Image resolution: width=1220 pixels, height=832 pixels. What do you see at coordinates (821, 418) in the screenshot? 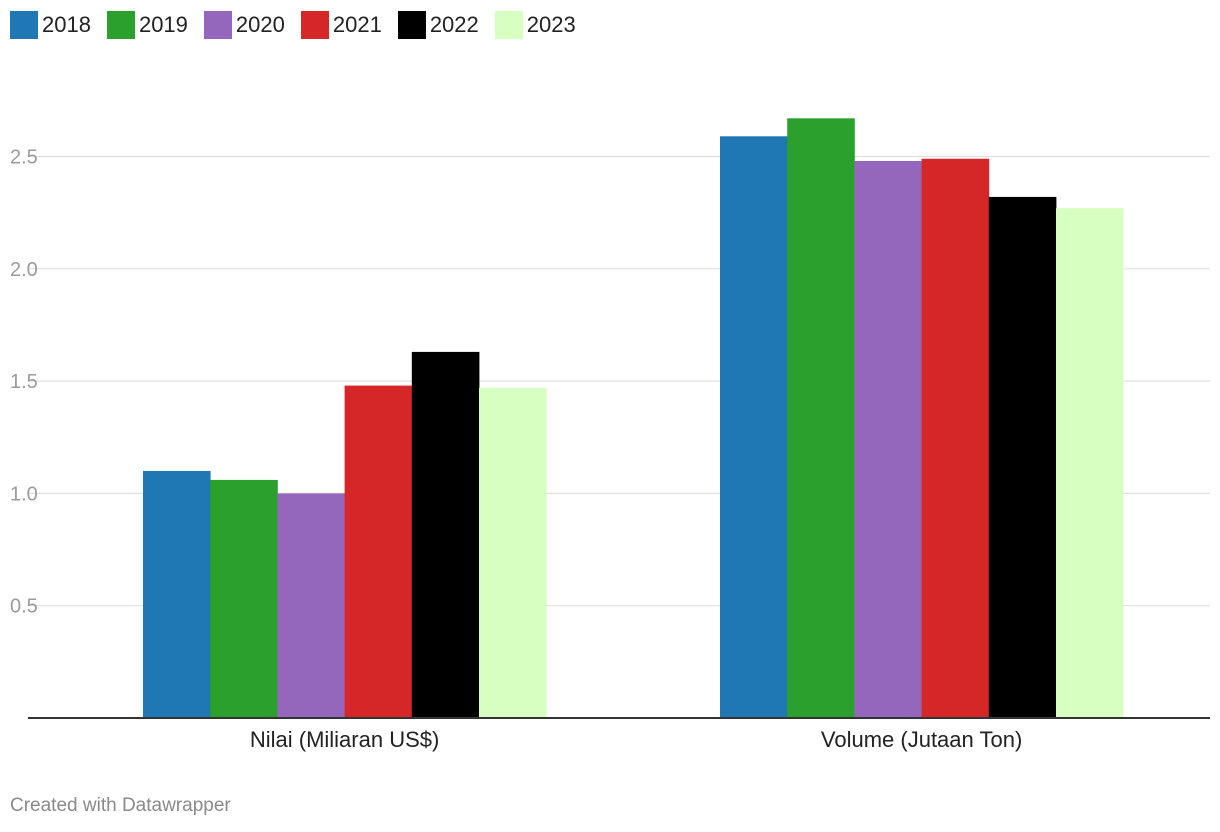
I see `bar-2019-volume` at bounding box center [821, 418].